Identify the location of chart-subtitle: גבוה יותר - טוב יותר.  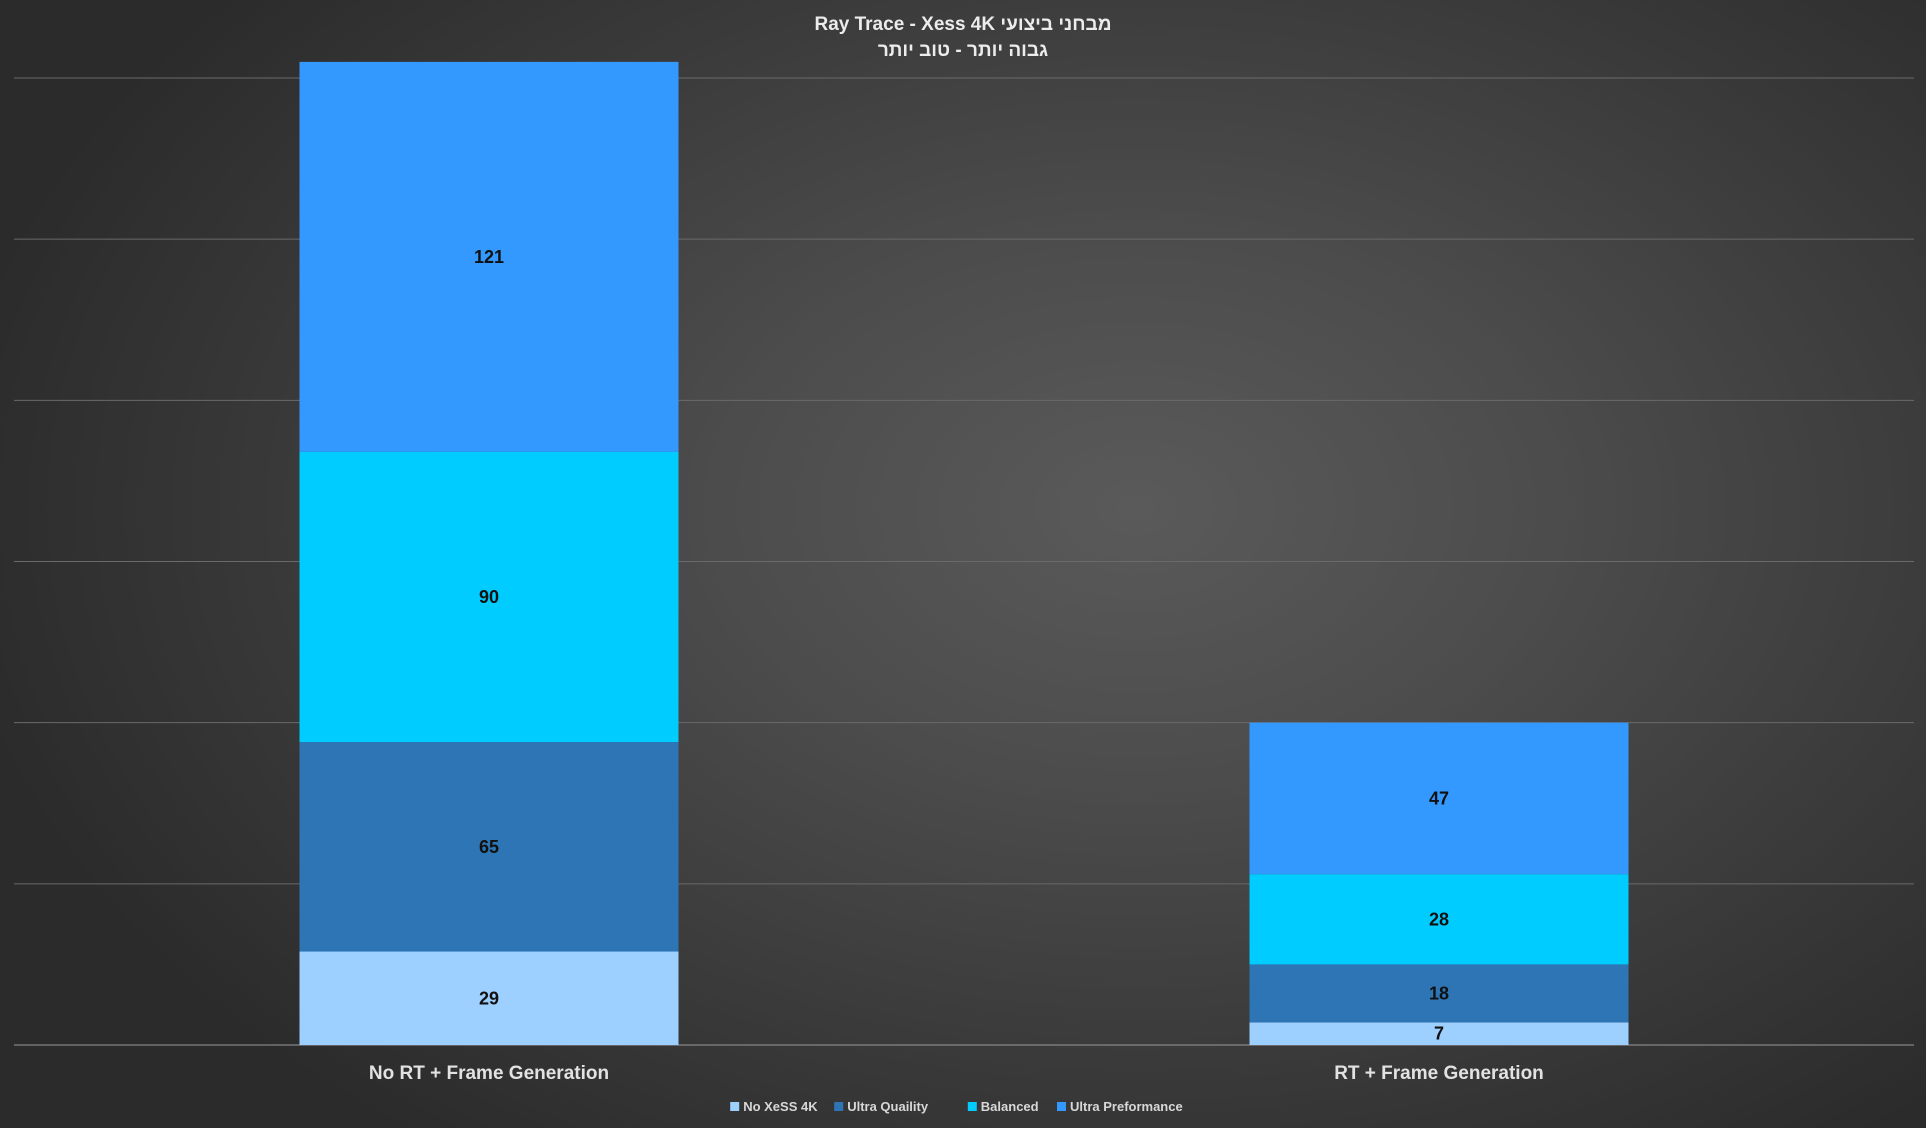
(963, 50).